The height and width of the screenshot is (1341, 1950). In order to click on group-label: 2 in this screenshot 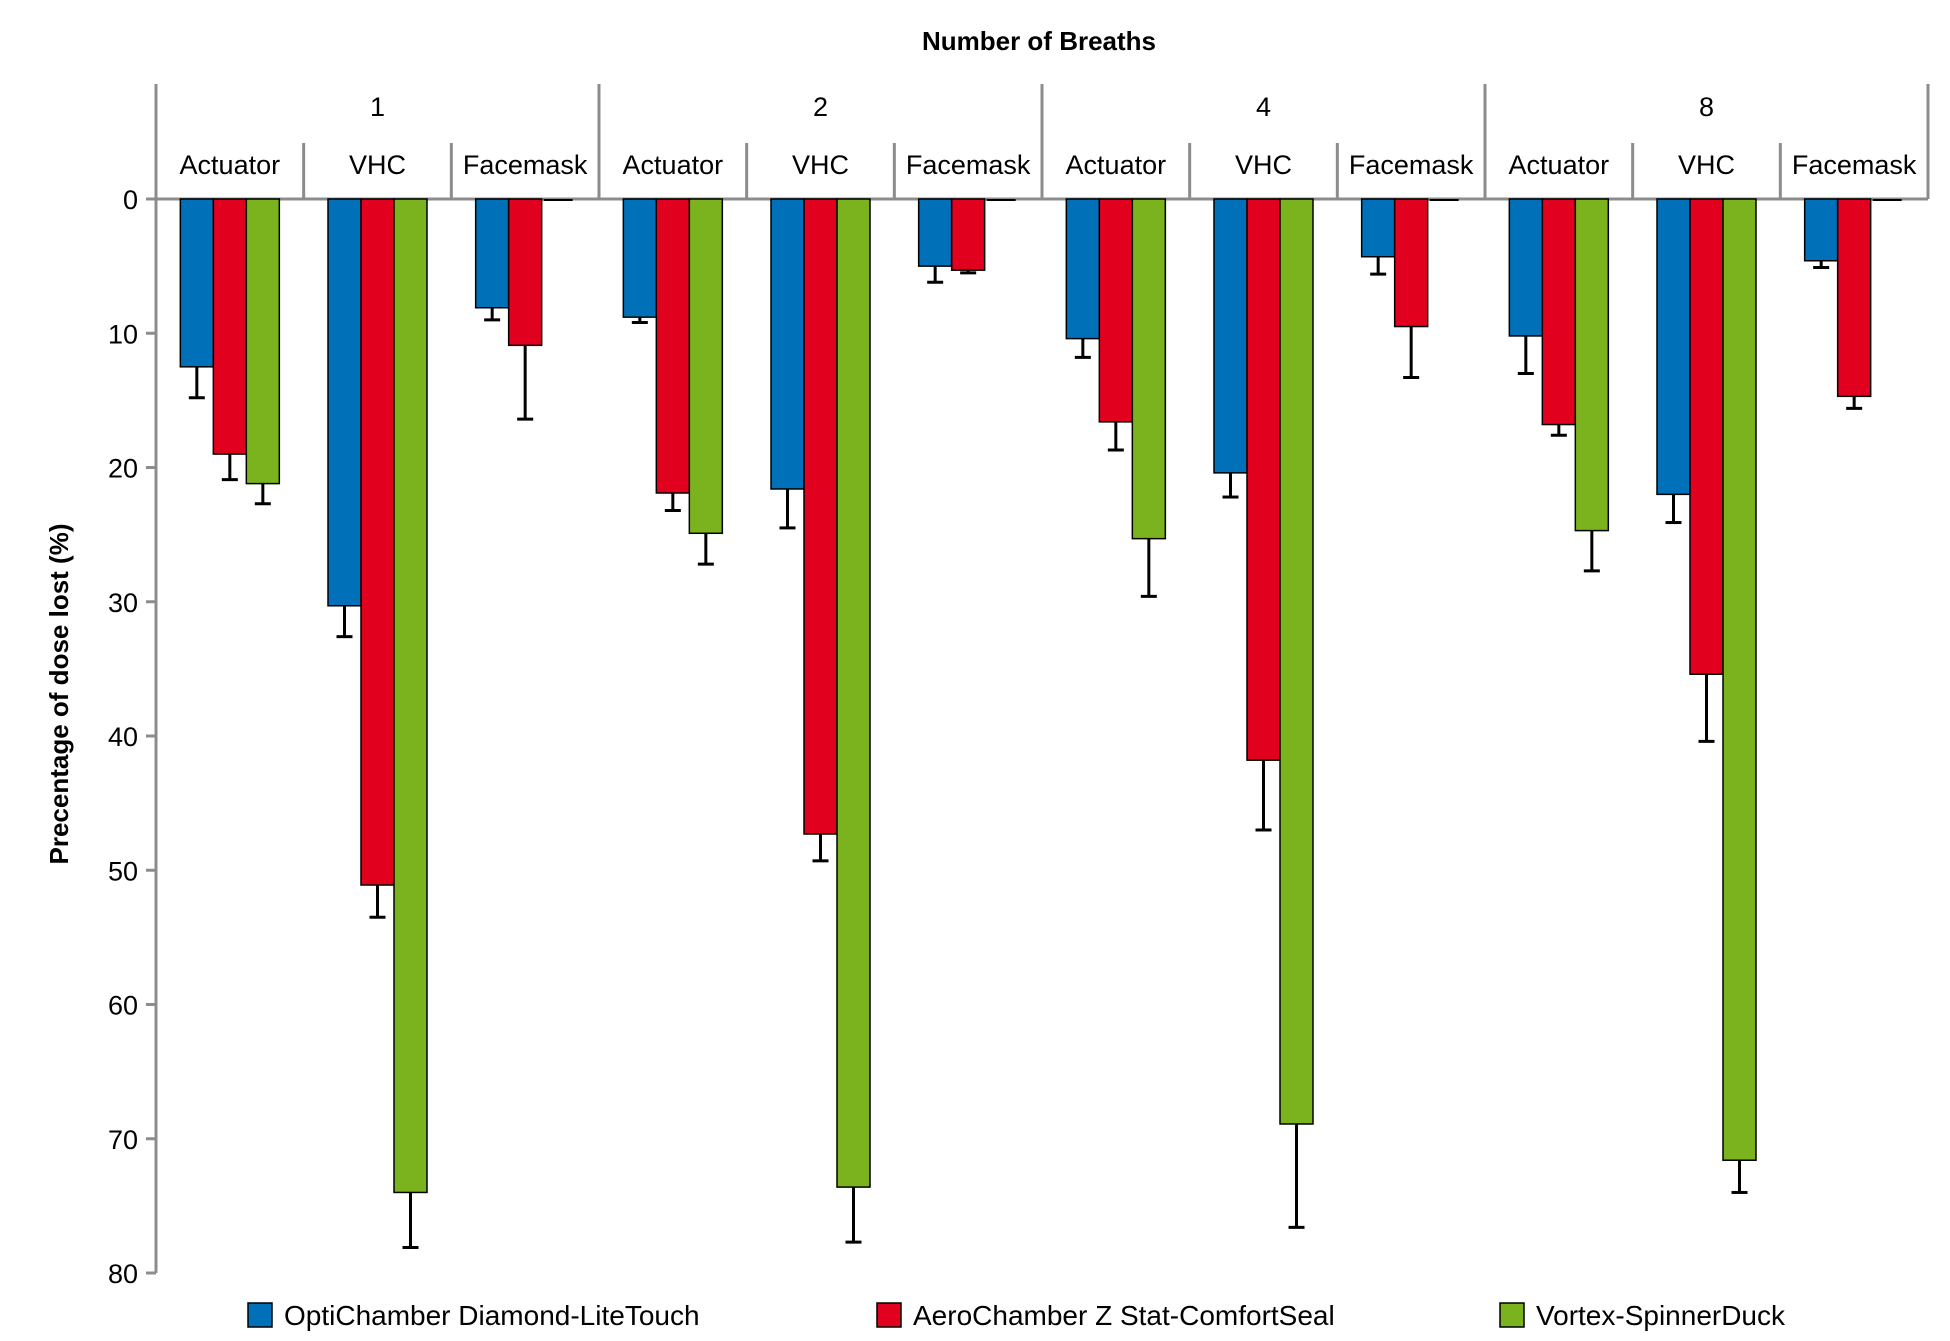, I will do `click(820, 107)`.